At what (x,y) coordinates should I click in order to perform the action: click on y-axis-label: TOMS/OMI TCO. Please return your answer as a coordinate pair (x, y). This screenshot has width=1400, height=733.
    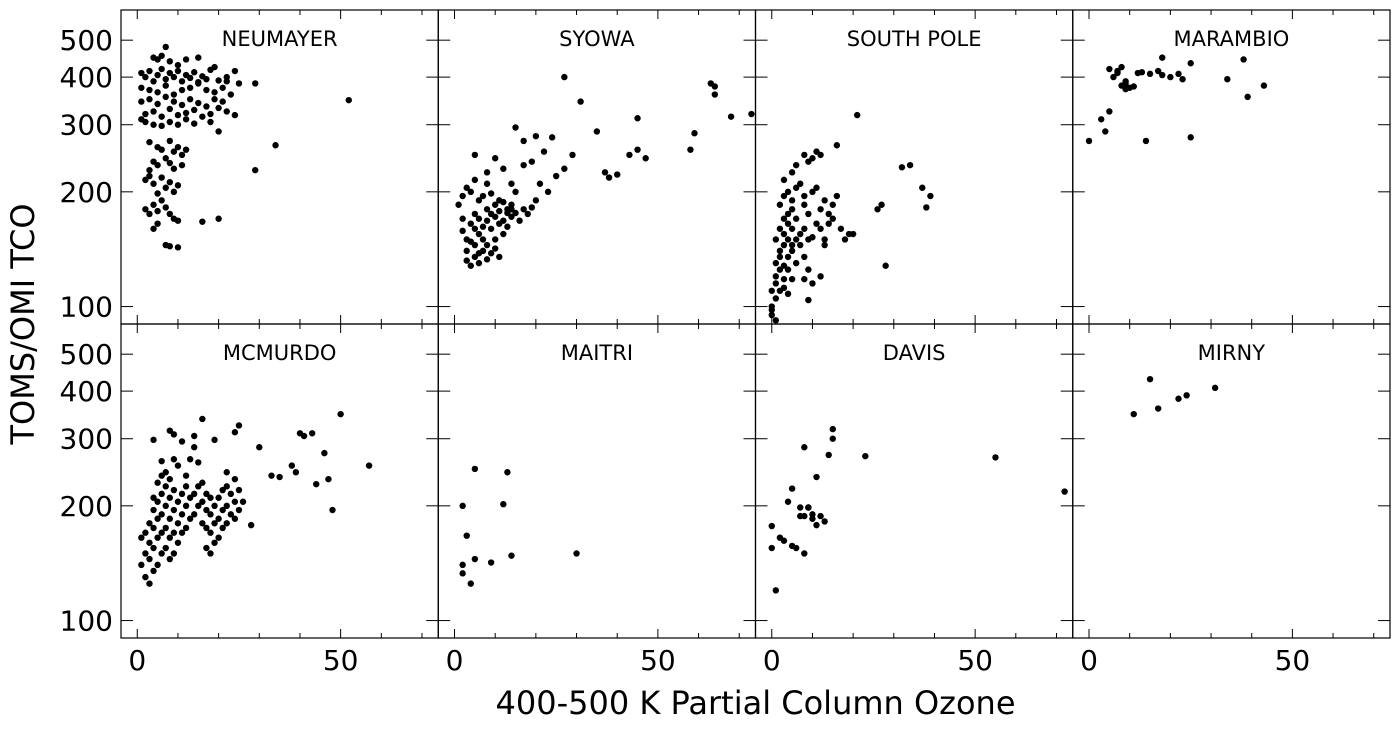
    Looking at the image, I should click on (23, 324).